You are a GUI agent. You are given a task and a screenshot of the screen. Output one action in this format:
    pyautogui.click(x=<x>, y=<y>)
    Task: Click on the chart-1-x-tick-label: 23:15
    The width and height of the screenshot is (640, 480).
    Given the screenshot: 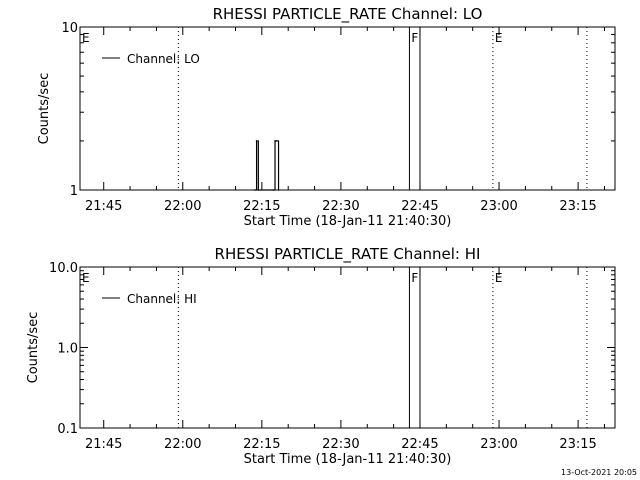 What is the action you would take?
    pyautogui.click(x=577, y=206)
    